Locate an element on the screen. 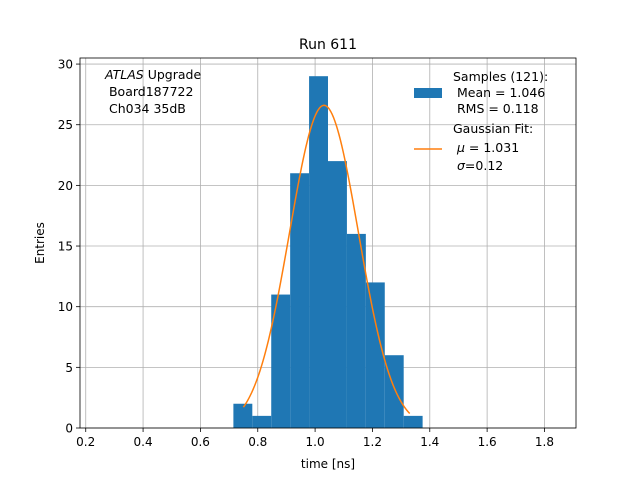 The width and height of the screenshot is (640, 480). mu-symbol: μ is located at coordinates (460, 147).